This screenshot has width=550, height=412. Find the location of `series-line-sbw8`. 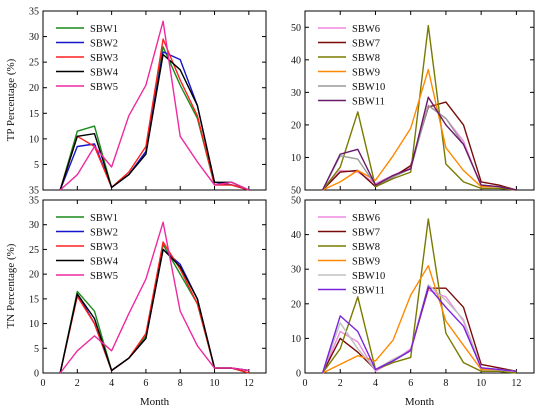

series-line-sbw8 is located at coordinates (419, 296).